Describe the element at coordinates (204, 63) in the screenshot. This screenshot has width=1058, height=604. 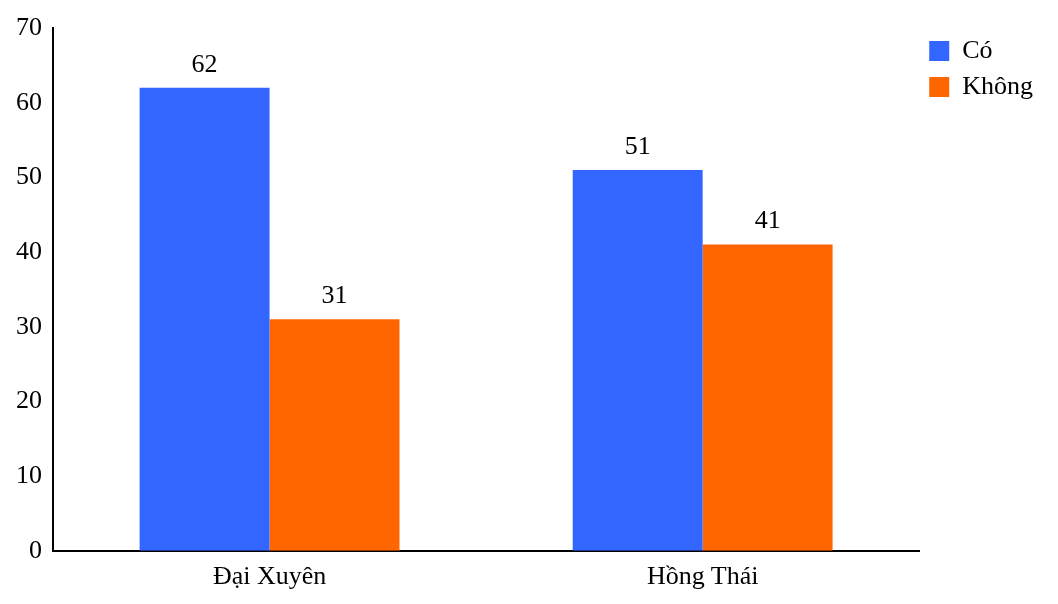
I see `data-label: 62` at that location.